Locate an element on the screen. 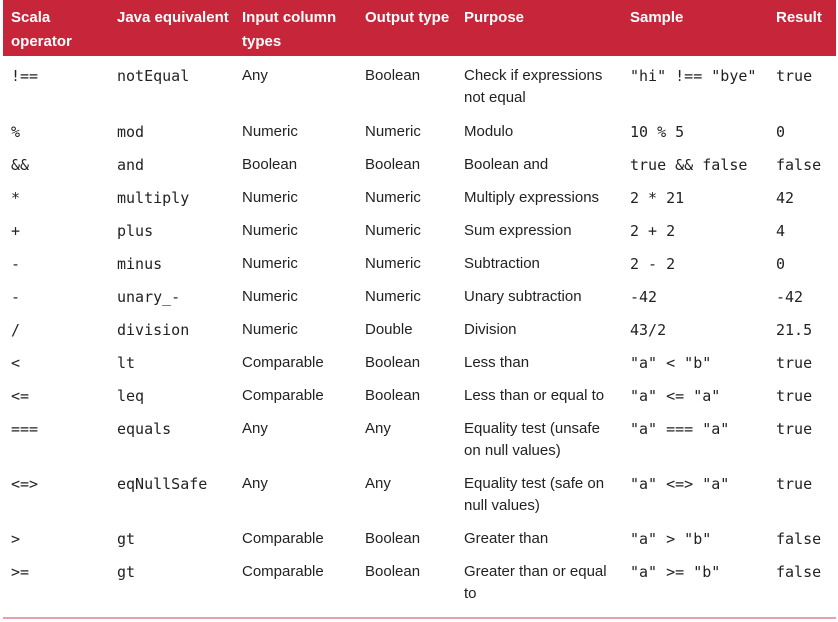 The height and width of the screenshot is (622, 838). header-scala-operator: Scala operator is located at coordinates (56, 28).